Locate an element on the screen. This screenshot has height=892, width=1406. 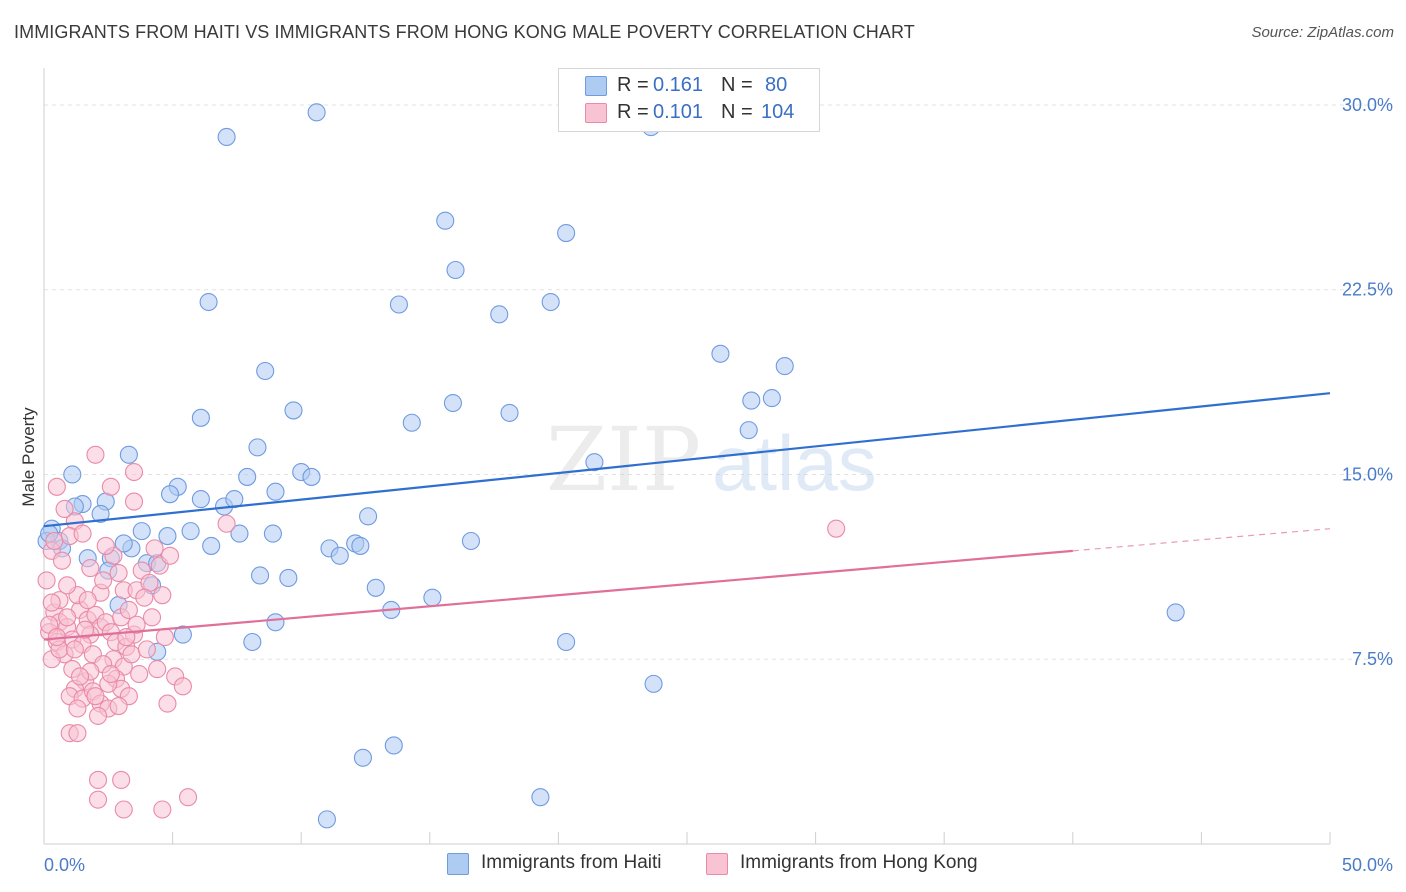
y-tick-label: 22.5% is located at coordinates (1367, 290).